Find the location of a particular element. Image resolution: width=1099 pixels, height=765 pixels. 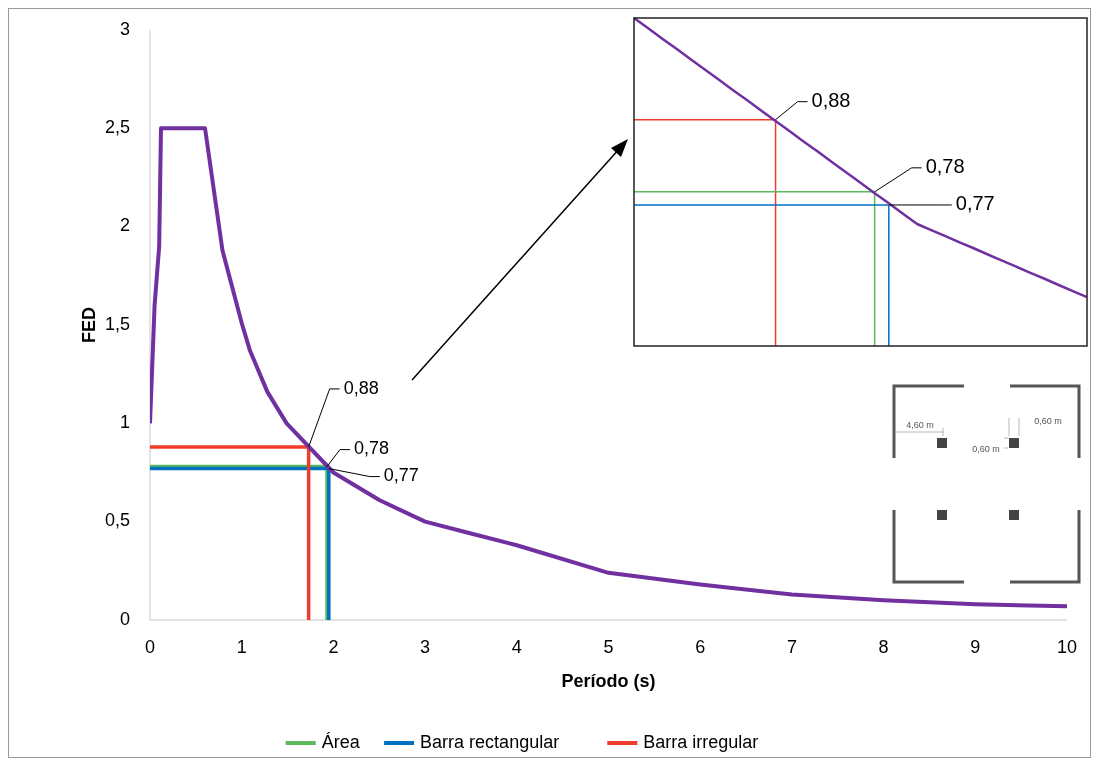

x-tick-label: 5 is located at coordinates (608, 646).